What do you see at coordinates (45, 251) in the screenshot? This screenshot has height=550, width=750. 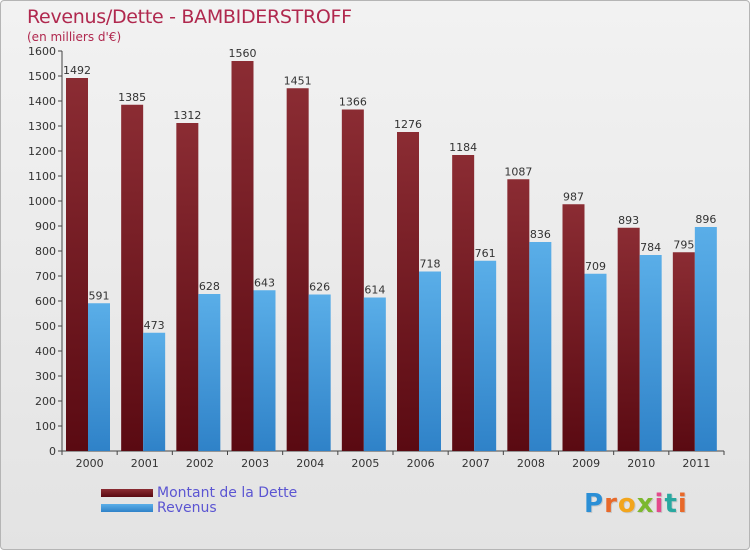 I see `y-tick-label: 800` at bounding box center [45, 251].